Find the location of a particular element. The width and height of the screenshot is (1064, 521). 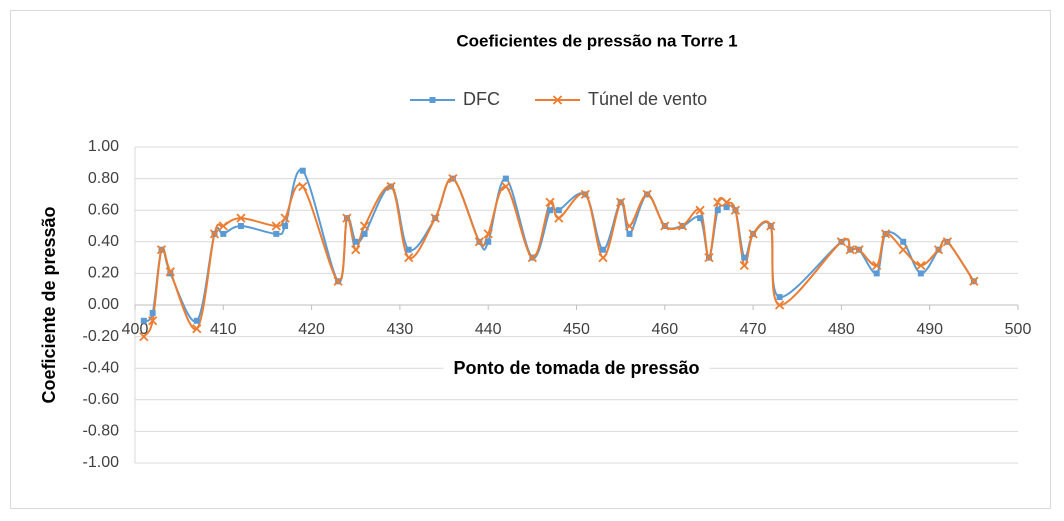

y-tick-label: 0.20 is located at coordinates (103, 273).